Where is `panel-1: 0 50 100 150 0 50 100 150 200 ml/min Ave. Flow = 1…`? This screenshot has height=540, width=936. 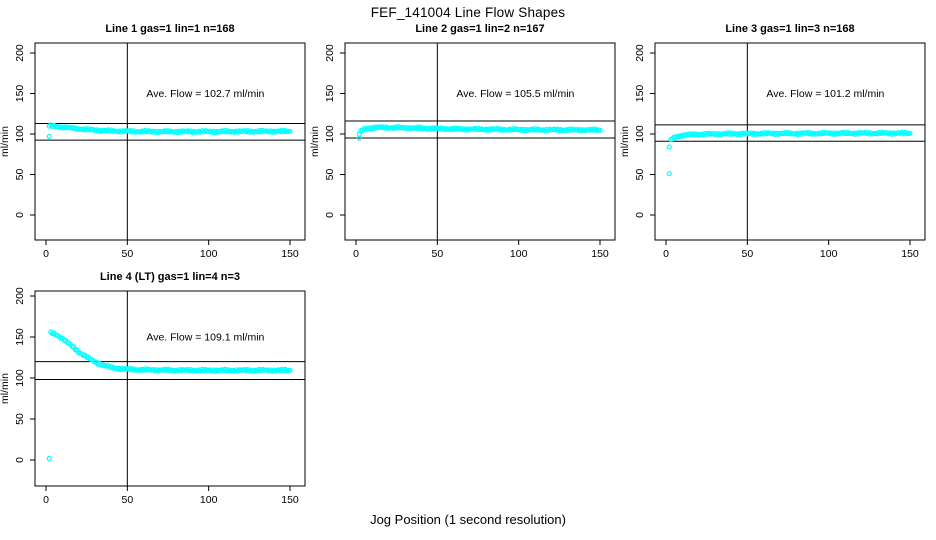
panel-1: 0 50 100 150 0 50 100 150 200 ml/min Ave. Flow = 1… is located at coordinates (153, 151).